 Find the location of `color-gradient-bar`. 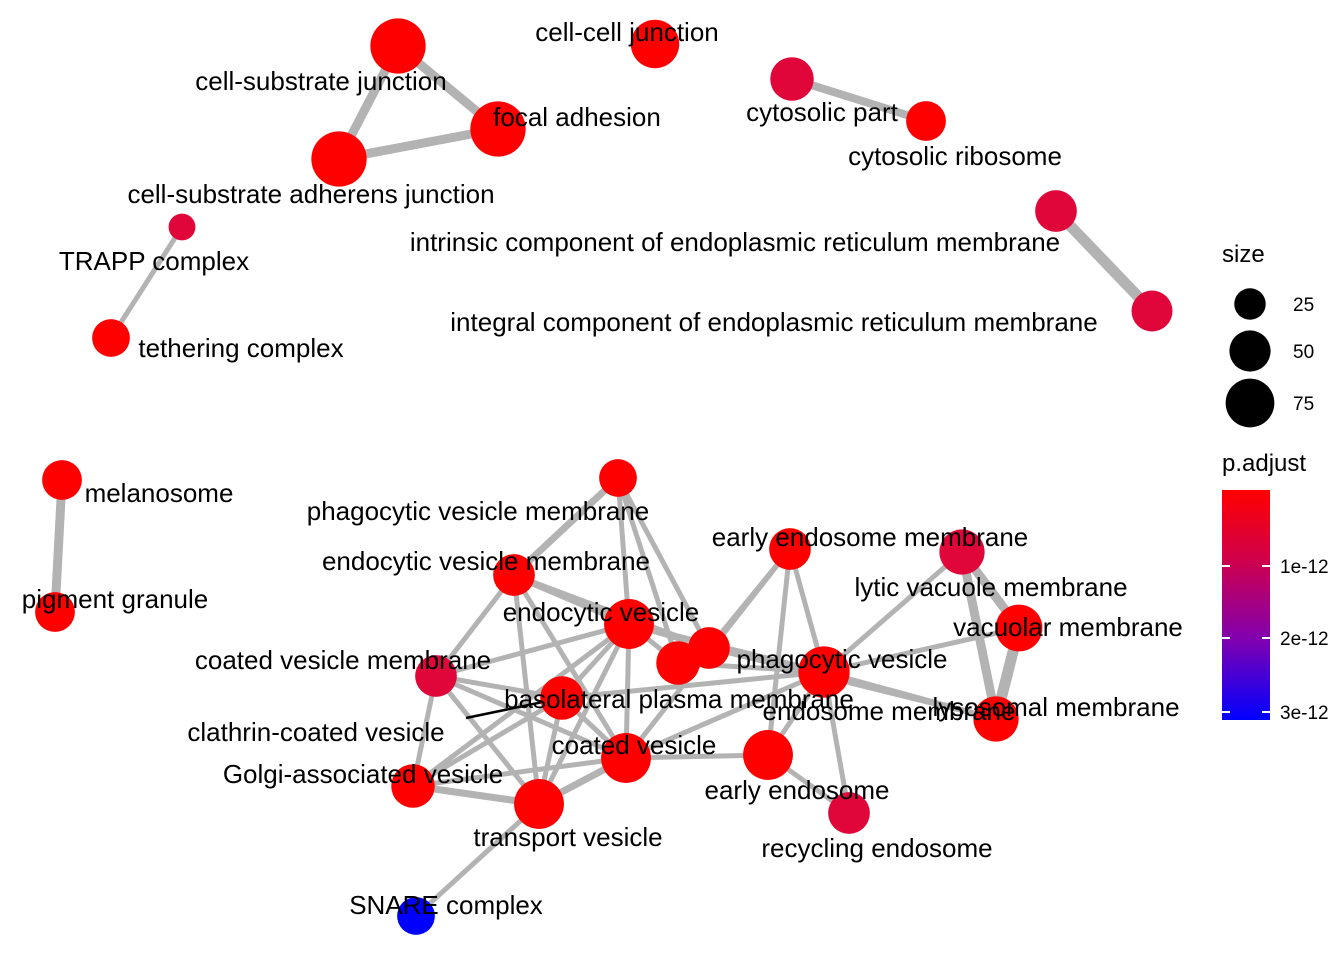

color-gradient-bar is located at coordinates (1246, 605).